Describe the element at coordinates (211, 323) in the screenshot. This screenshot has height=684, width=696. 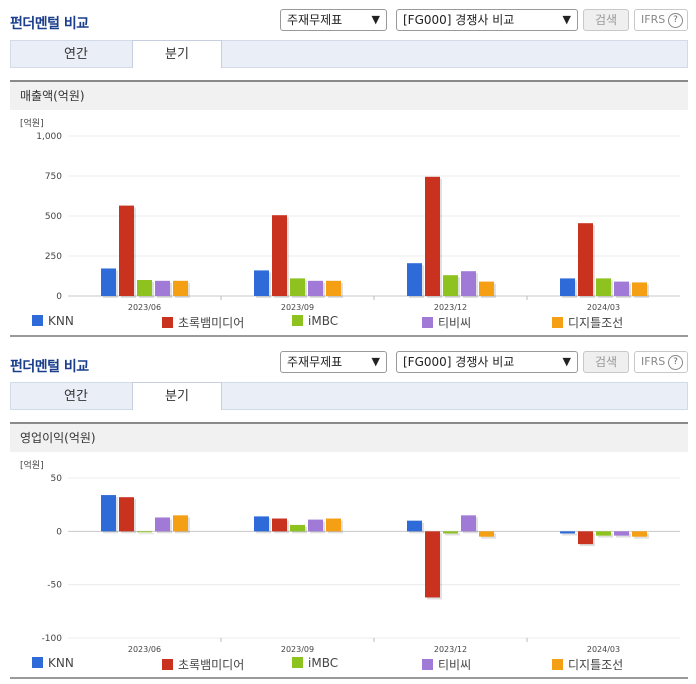
I see `legend-label: 초록뱀미디어` at that location.